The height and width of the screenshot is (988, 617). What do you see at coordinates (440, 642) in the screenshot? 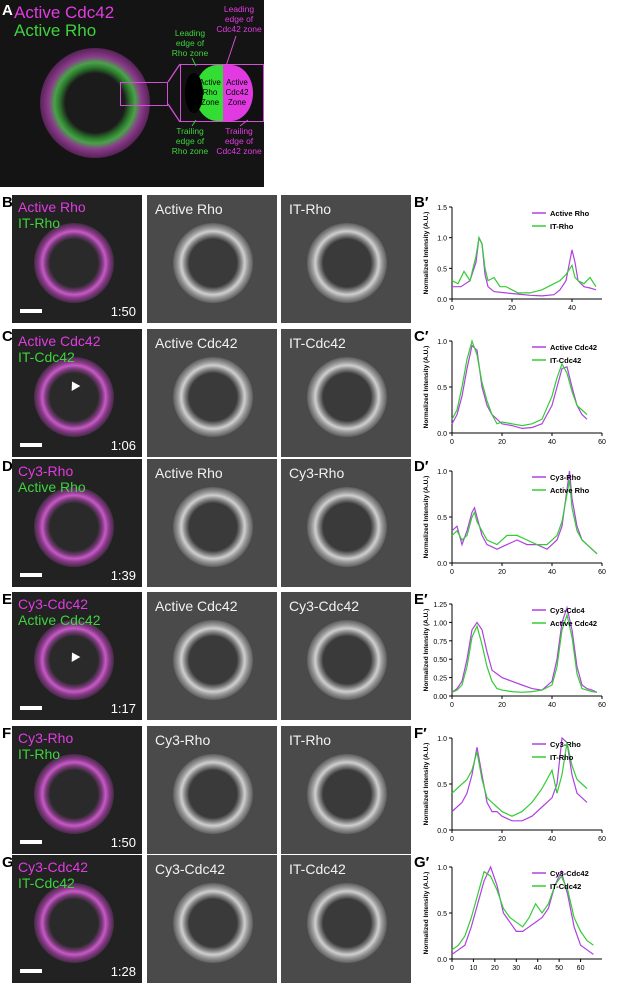
I see `y-tick-label: 0.75` at bounding box center [440, 642].